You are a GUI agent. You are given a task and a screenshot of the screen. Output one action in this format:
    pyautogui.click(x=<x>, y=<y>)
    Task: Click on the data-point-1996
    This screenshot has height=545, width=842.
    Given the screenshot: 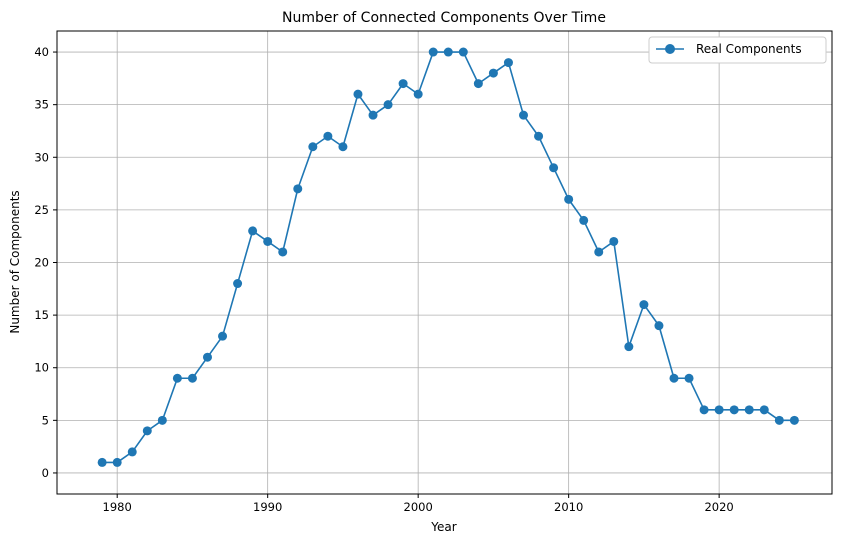 What is the action you would take?
    pyautogui.click(x=358, y=94)
    